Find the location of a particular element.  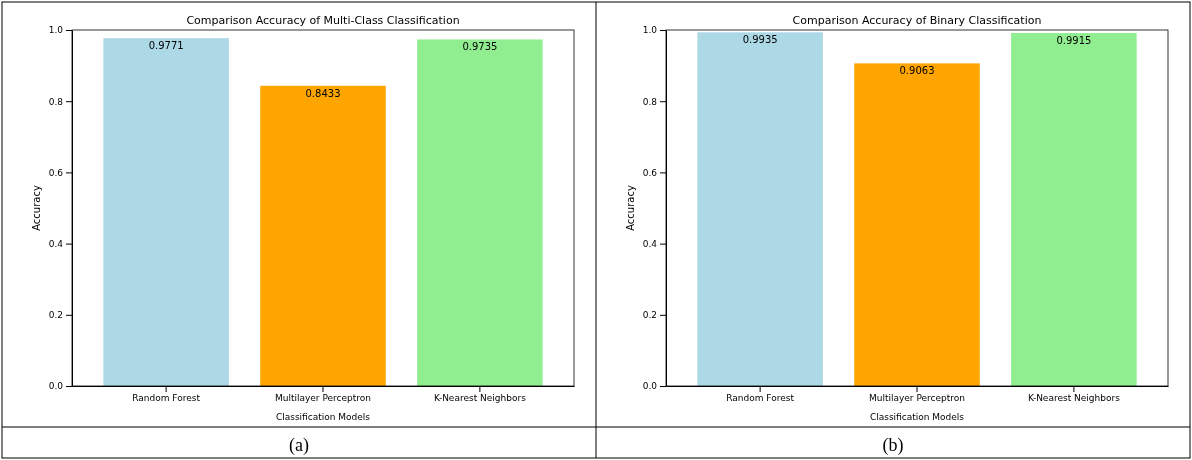

data-label: 0.9915 is located at coordinates (1074, 41).